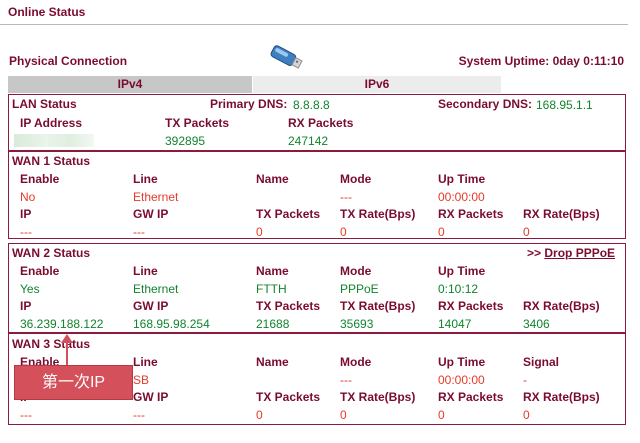 This screenshot has width=640, height=443. I want to click on wan1-txrate-value: 0, so click(343, 232).